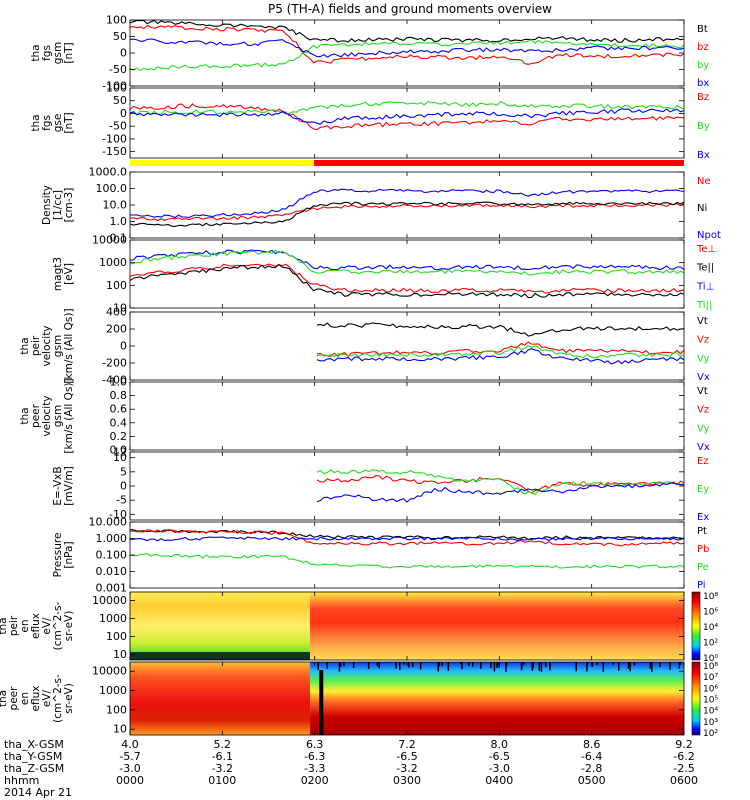 The image size is (750, 800). What do you see at coordinates (222, 163) in the screenshot?
I see `region-bar-solar-wind` at bounding box center [222, 163].